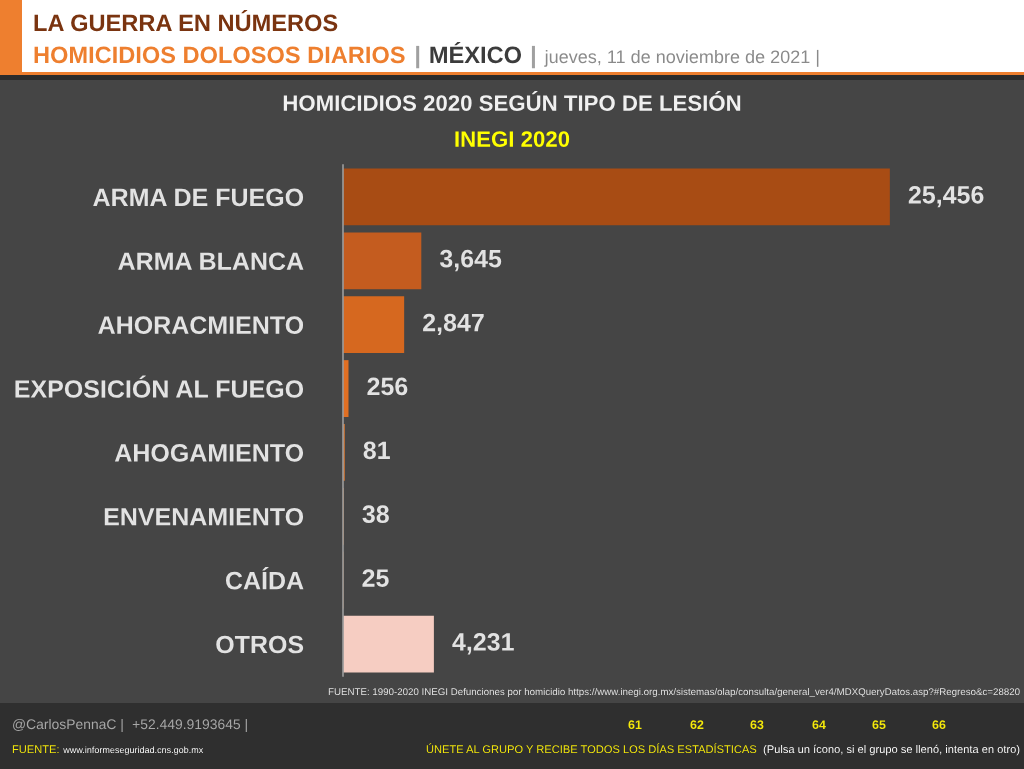 This screenshot has width=1024, height=769. Describe the element at coordinates (697, 725) in the screenshot. I see `text: 62` at that location.